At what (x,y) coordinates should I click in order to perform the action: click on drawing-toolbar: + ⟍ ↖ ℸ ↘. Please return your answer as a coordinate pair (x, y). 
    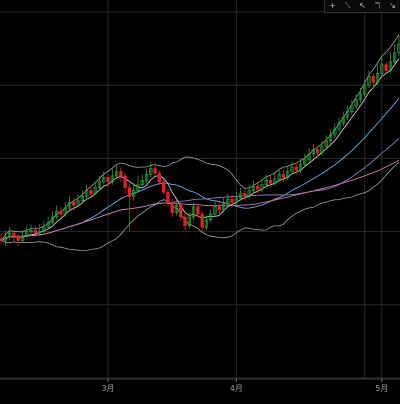
    Looking at the image, I should click on (362, 6).